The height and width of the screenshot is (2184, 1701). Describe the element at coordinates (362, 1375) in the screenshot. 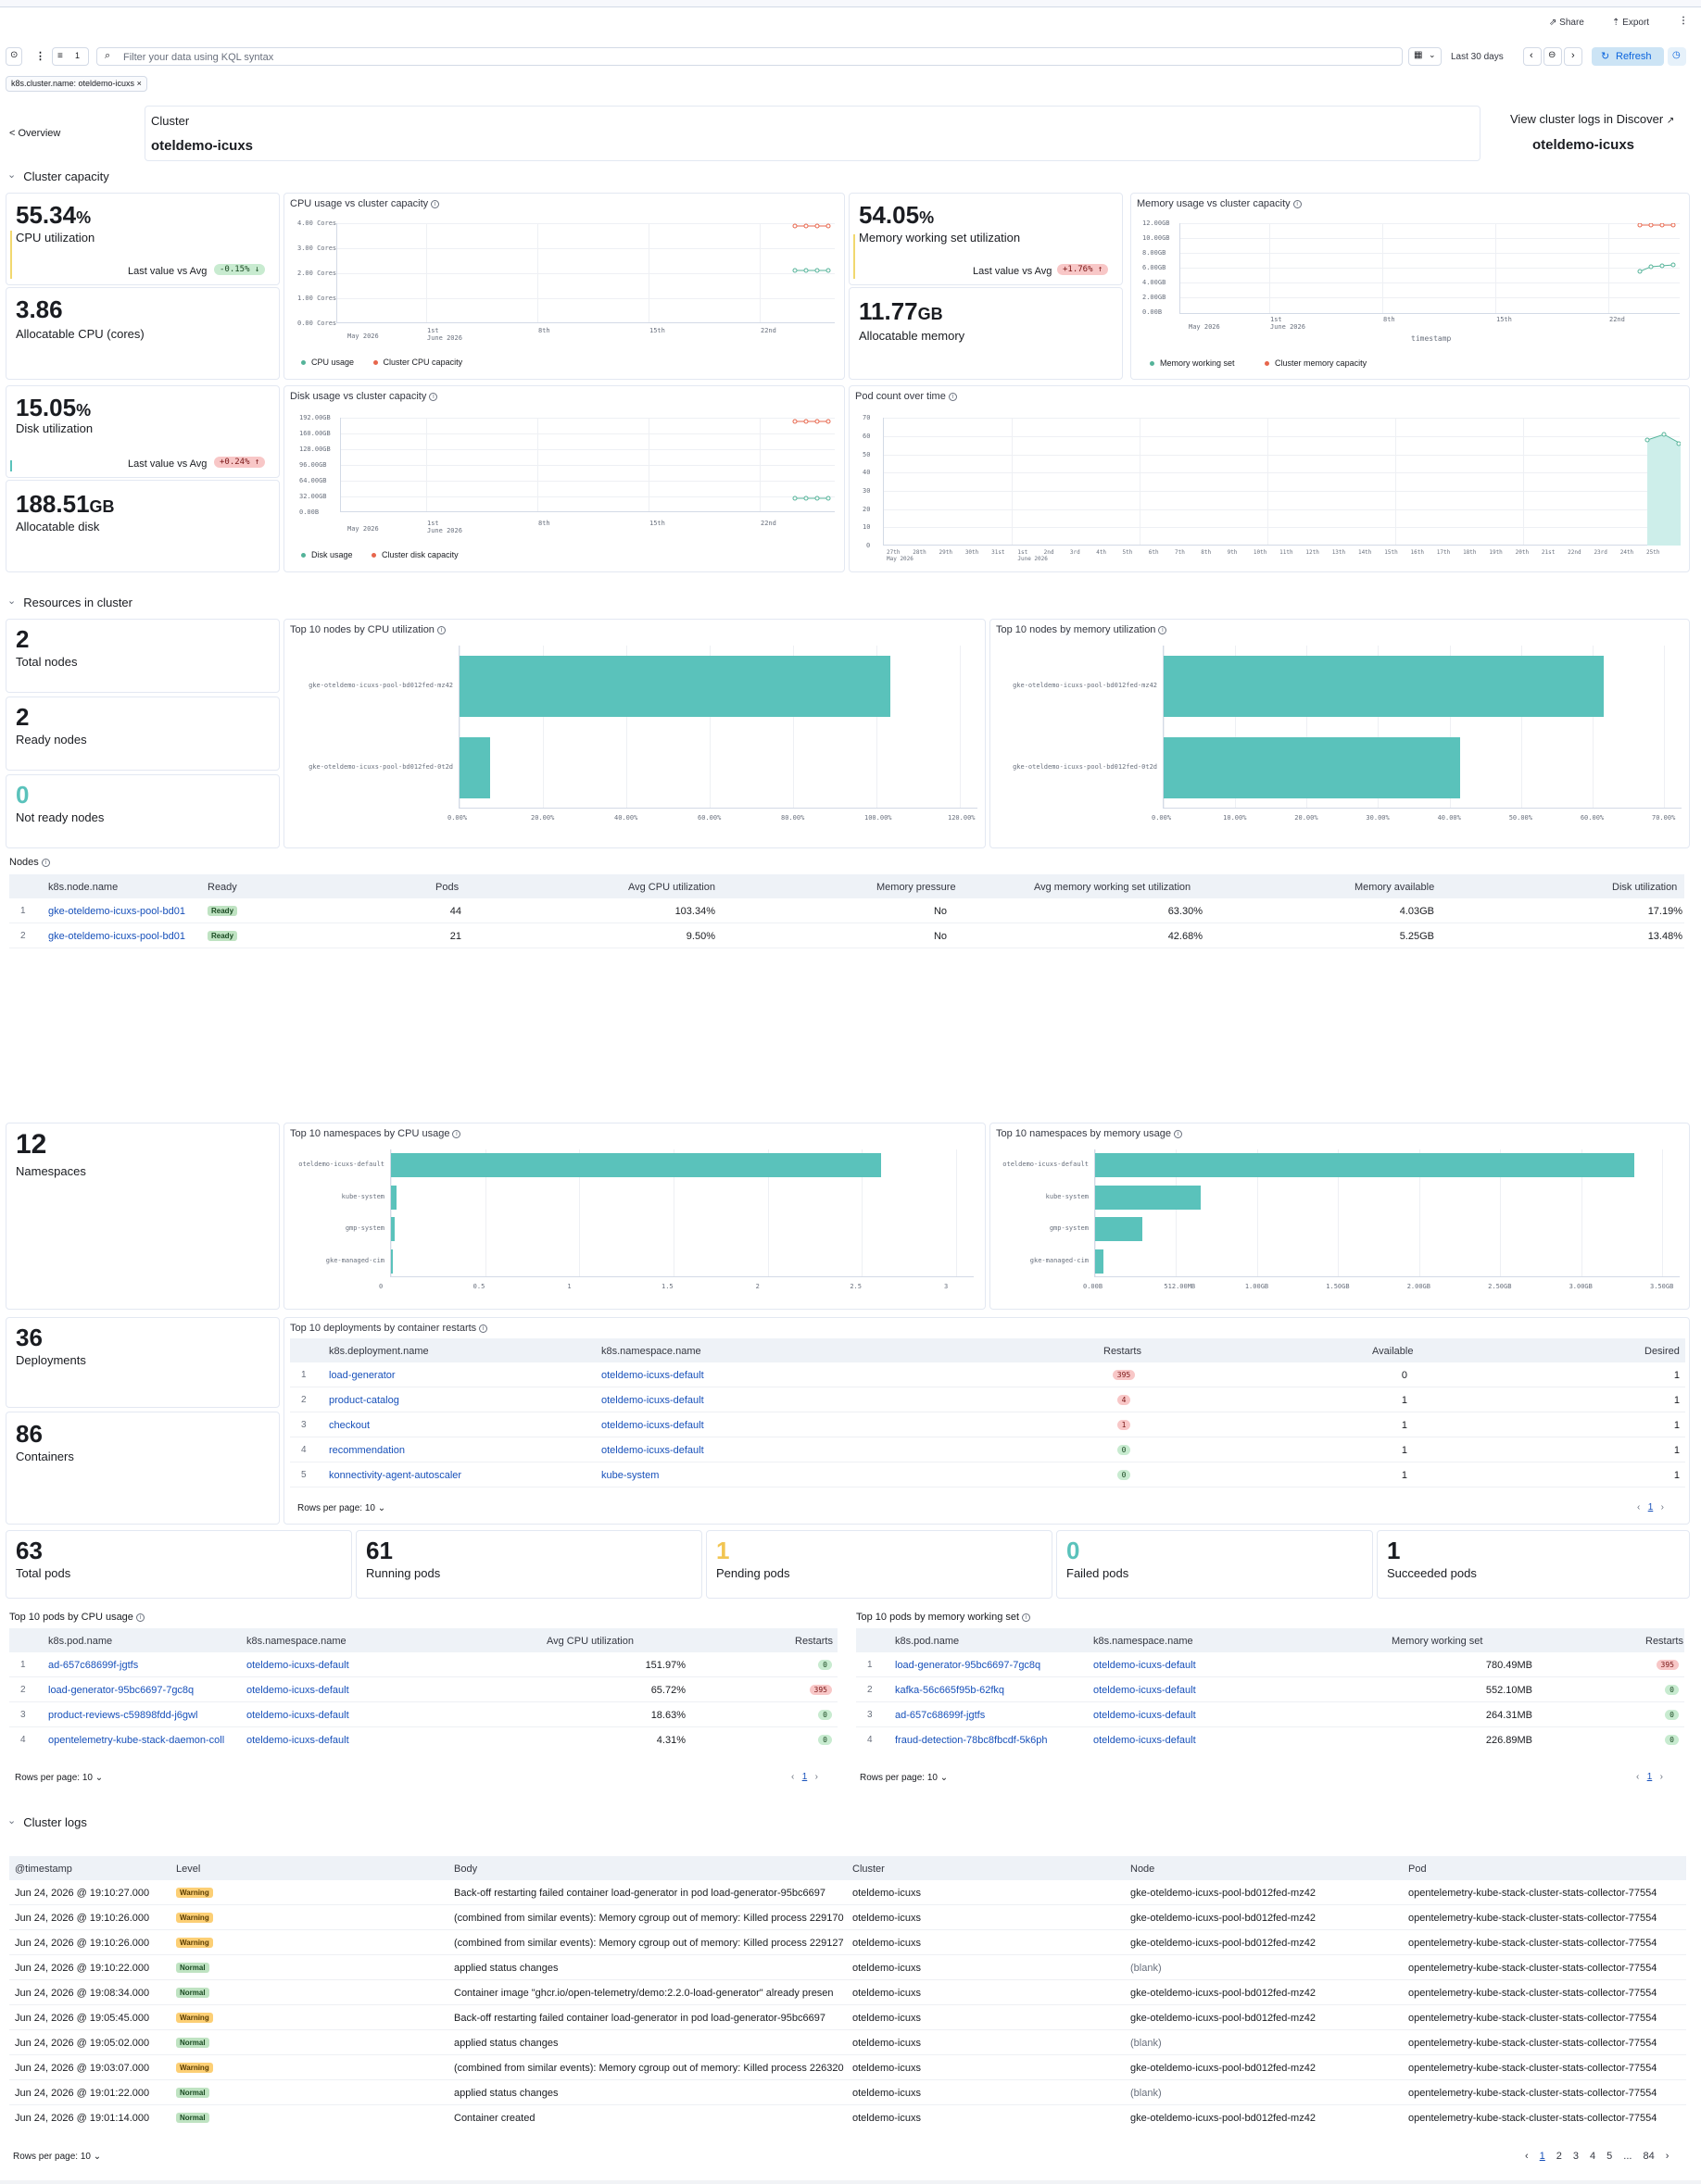

I see `deployment-link: load-generator` at that location.